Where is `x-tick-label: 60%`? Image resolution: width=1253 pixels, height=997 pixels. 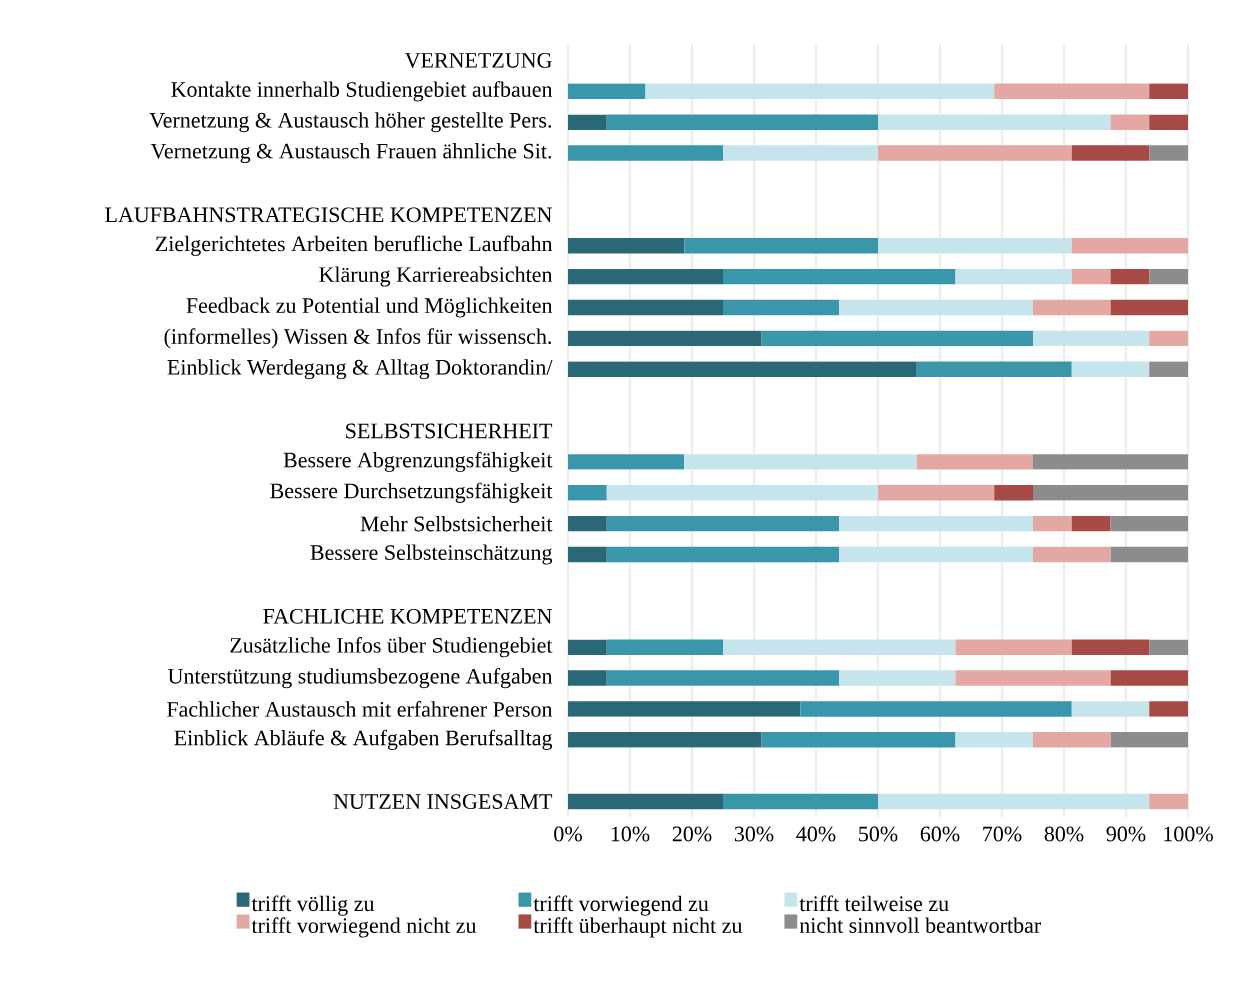 x-tick-label: 60% is located at coordinates (940, 834).